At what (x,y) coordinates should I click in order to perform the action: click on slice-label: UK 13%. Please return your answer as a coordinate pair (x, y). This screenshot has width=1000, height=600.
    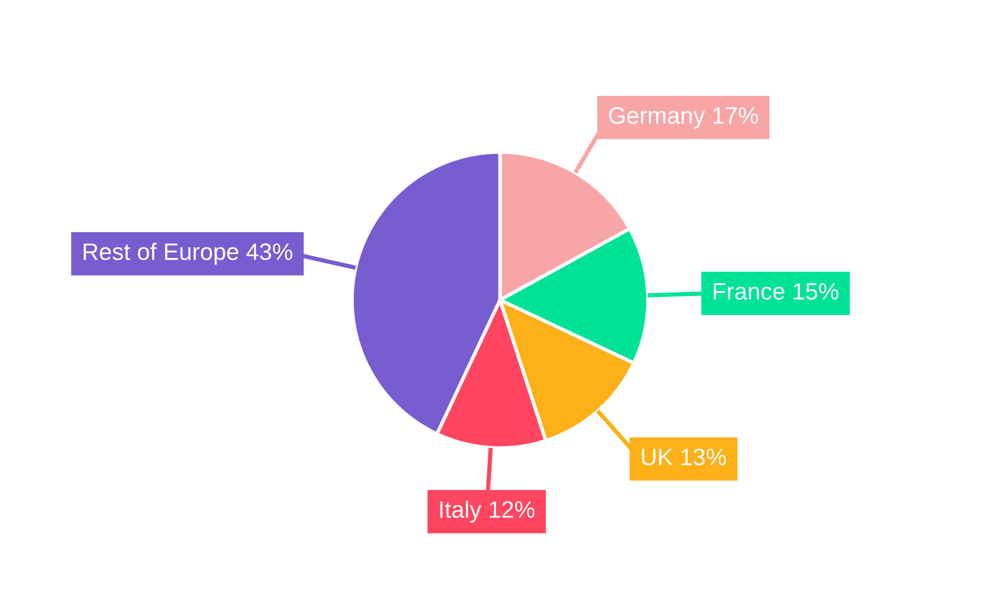
    Looking at the image, I should click on (684, 457).